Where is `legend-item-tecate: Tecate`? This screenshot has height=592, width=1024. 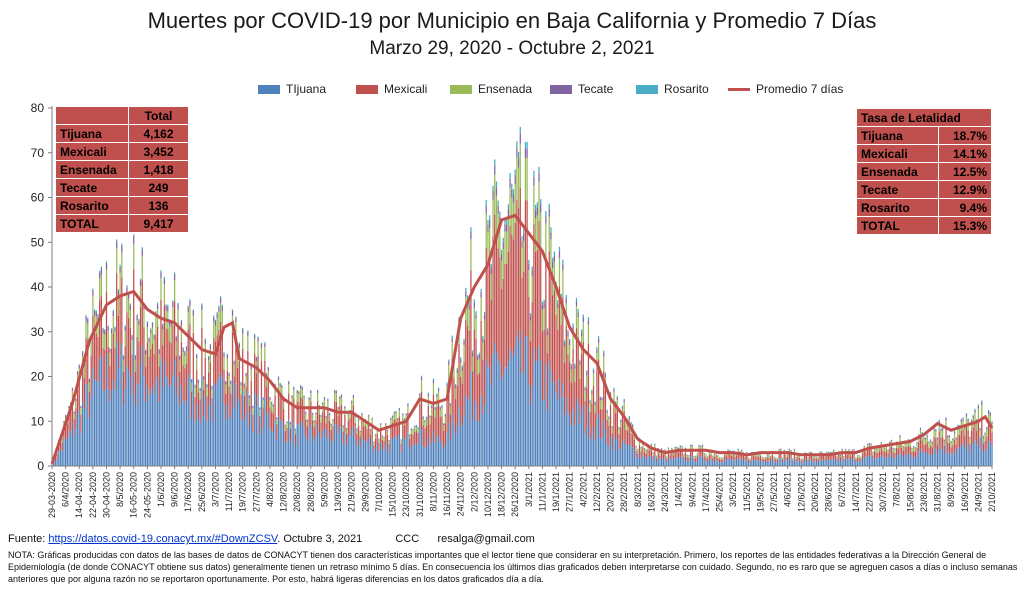 legend-item-tecate: Tecate is located at coordinates (581, 89).